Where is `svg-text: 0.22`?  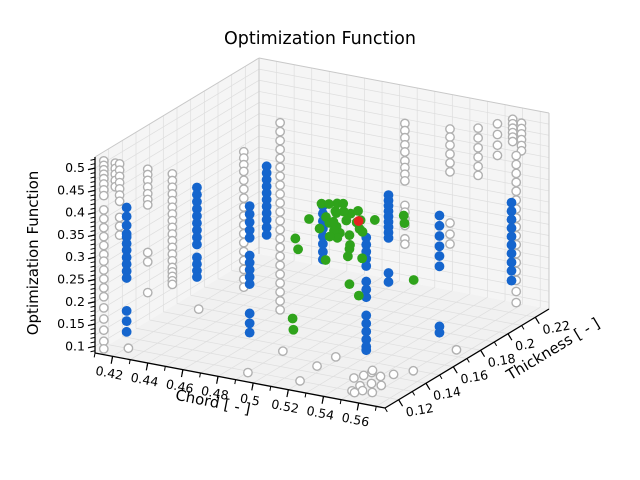 svg-text: 0.22 is located at coordinates (556, 328).